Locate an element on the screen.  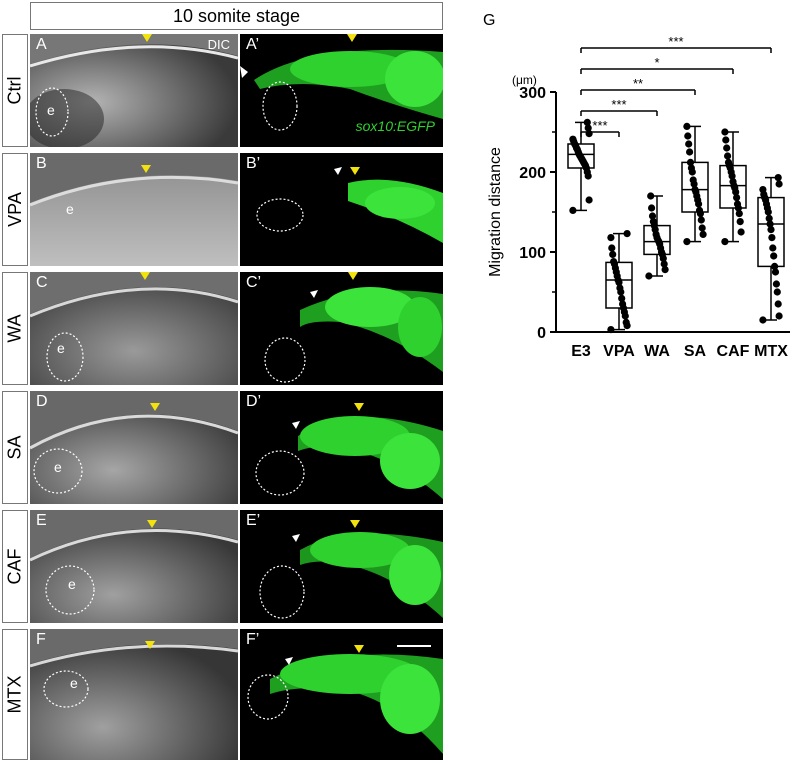
panel-a-dic: A DIC e is located at coordinates (134, 90).